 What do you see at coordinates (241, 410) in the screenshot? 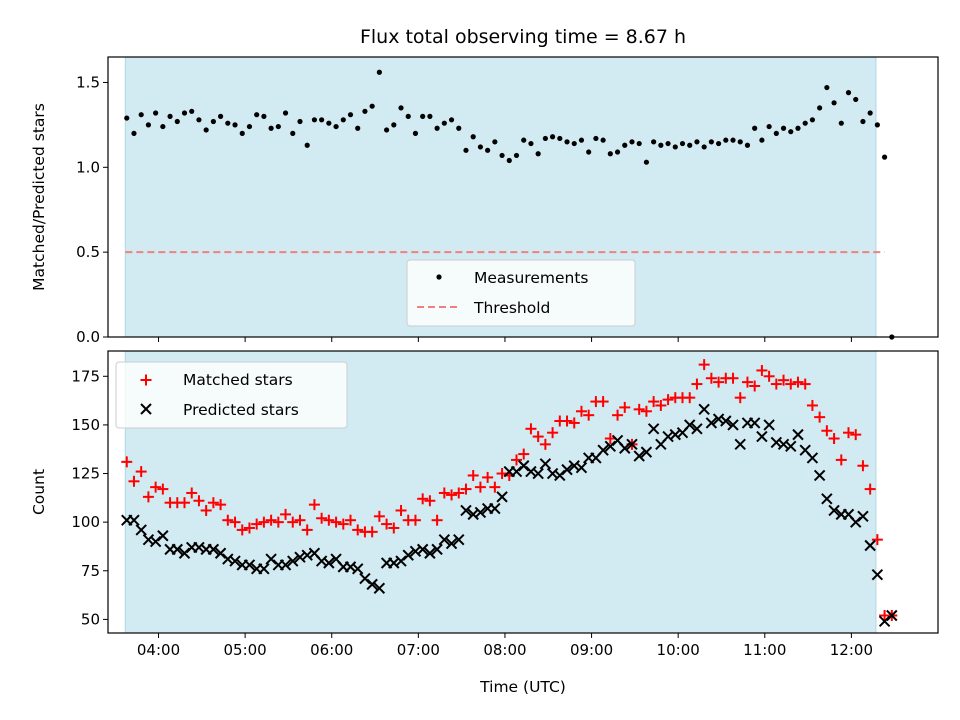
I see `legend-label: Predicted stars` at bounding box center [241, 410].